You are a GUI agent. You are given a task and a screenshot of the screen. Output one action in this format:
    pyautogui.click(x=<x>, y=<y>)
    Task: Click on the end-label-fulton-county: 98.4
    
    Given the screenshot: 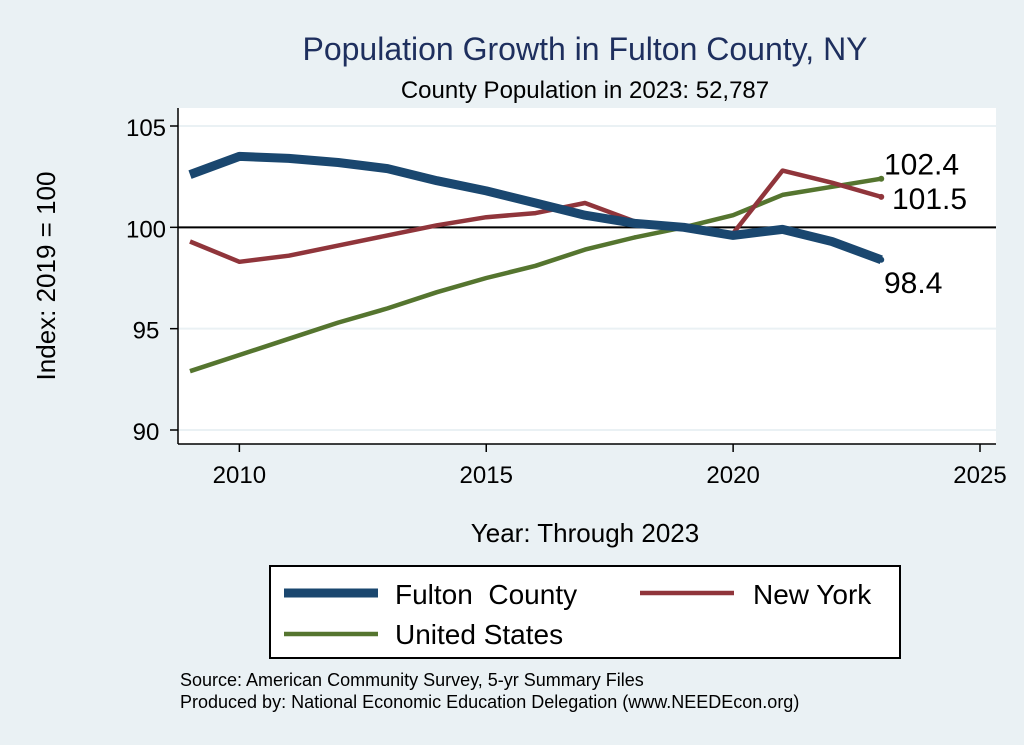 What is the action you would take?
    pyautogui.click(x=913, y=283)
    